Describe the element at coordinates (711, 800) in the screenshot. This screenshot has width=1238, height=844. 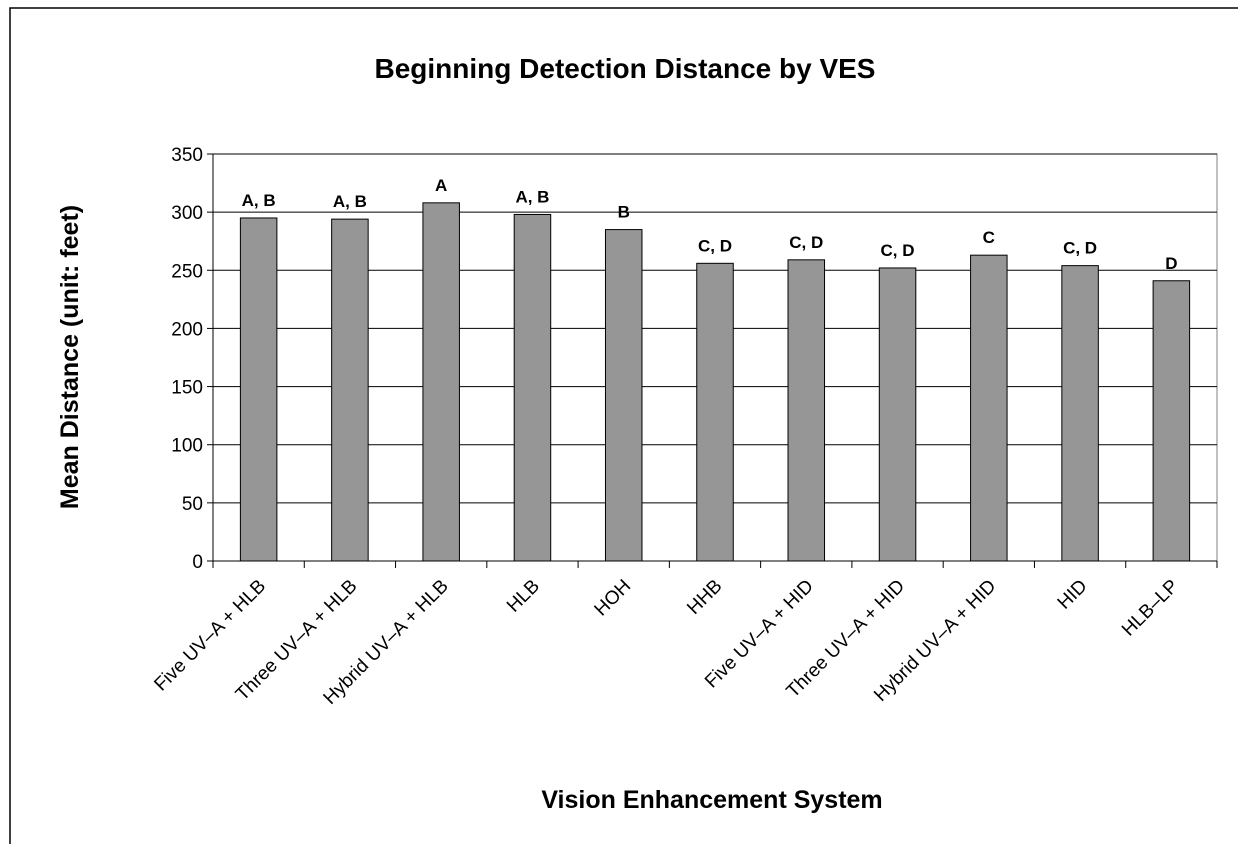
I see `x-axis-label: Vision Enhancement System` at that location.